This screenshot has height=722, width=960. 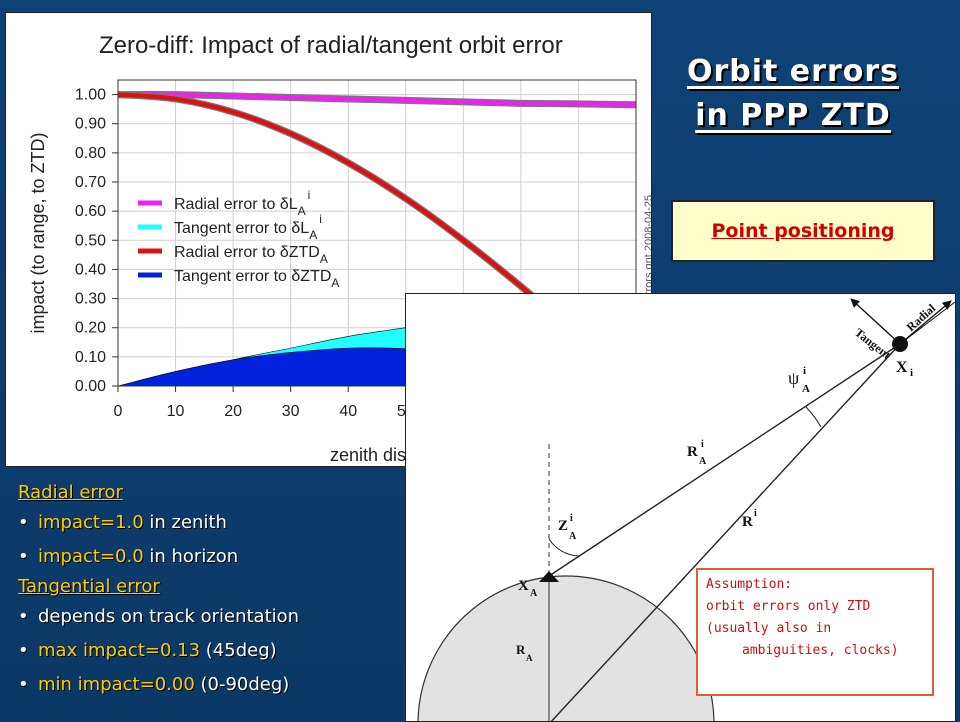 What do you see at coordinates (242, 684) in the screenshot?
I see `tangential-item-3-text: (0-90deg)` at bounding box center [242, 684].